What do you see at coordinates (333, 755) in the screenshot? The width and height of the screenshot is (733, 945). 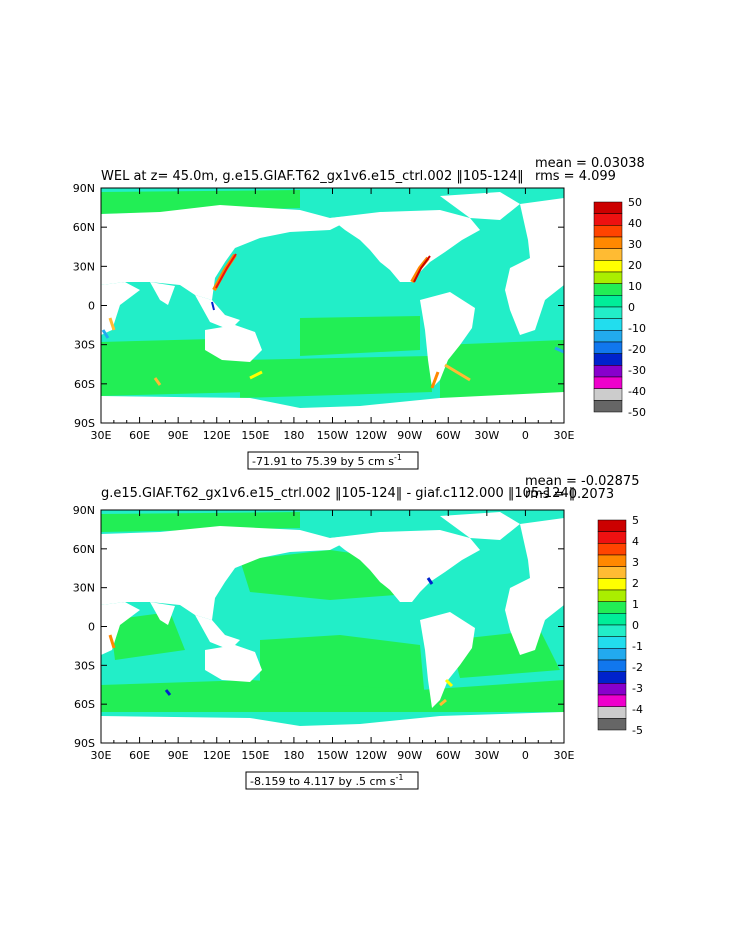 I see `x-tick-label: 150W` at bounding box center [333, 755].